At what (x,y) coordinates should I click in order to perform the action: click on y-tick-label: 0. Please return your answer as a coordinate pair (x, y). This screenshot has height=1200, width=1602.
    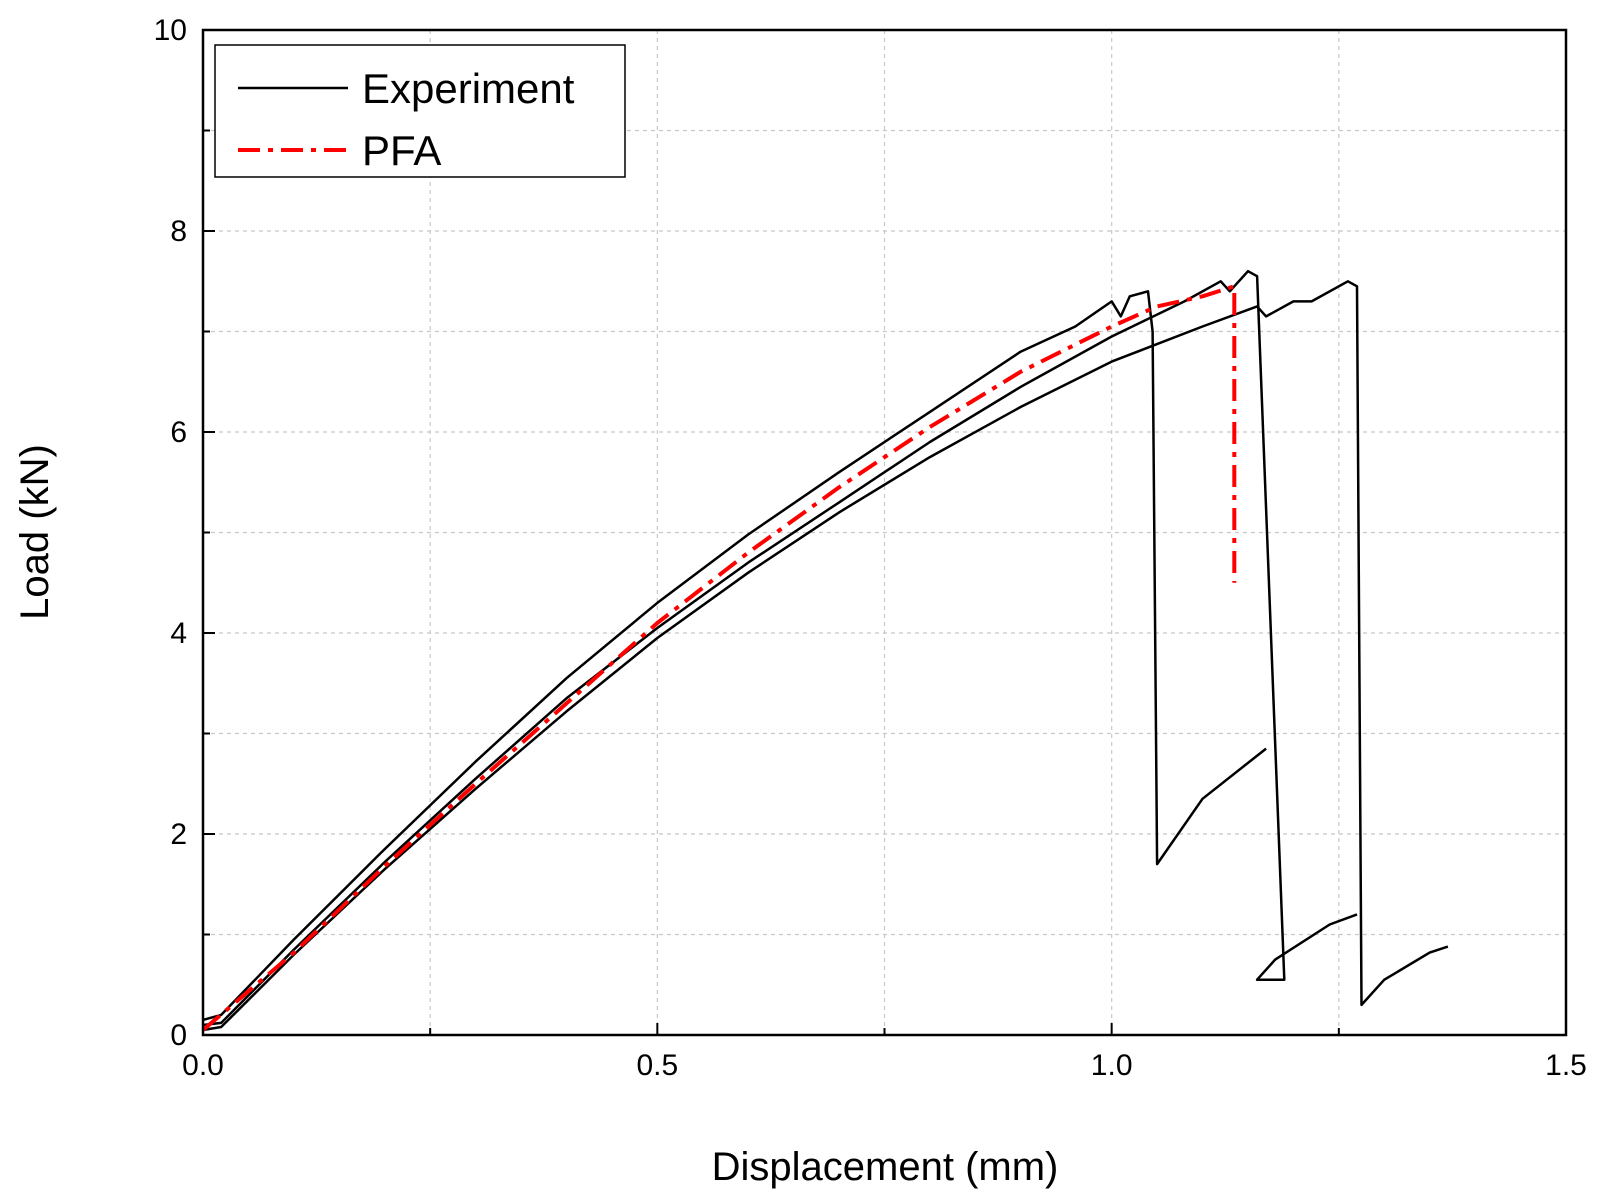
    Looking at the image, I should click on (178, 1035).